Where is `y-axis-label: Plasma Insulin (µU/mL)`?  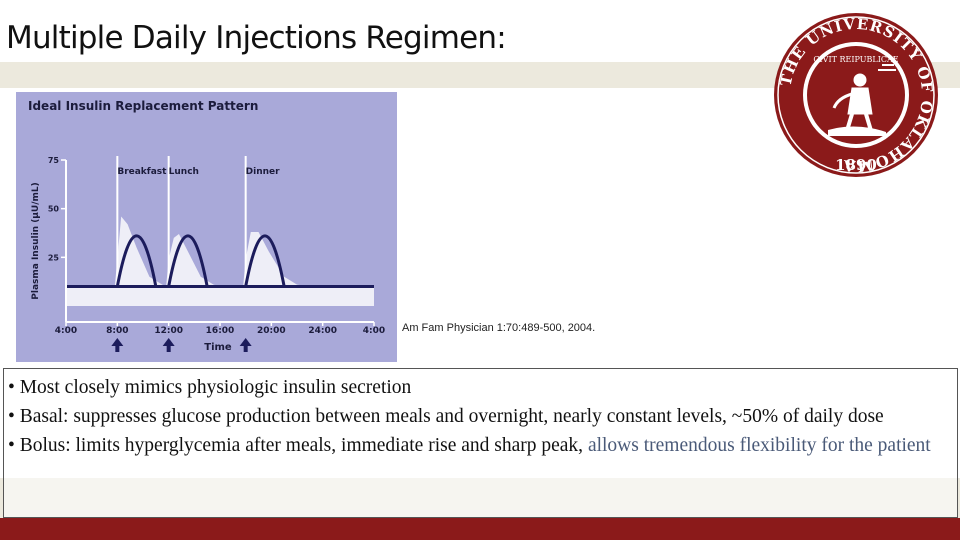
y-axis-label: Plasma Insulin (µU/mL) is located at coordinates (36, 240).